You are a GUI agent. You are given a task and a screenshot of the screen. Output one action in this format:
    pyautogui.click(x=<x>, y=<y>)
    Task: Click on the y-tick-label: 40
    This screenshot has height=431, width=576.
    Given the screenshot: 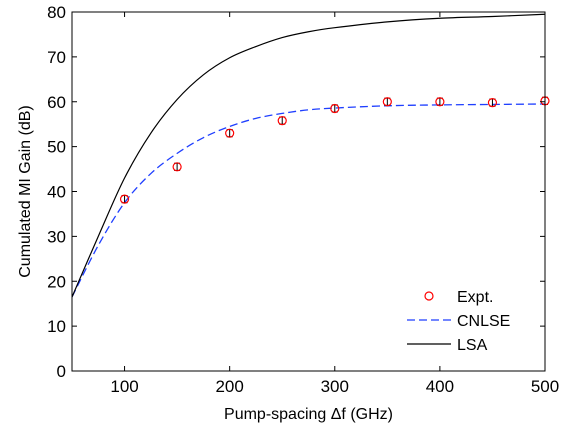 What is the action you would take?
    pyautogui.click(x=56, y=192)
    